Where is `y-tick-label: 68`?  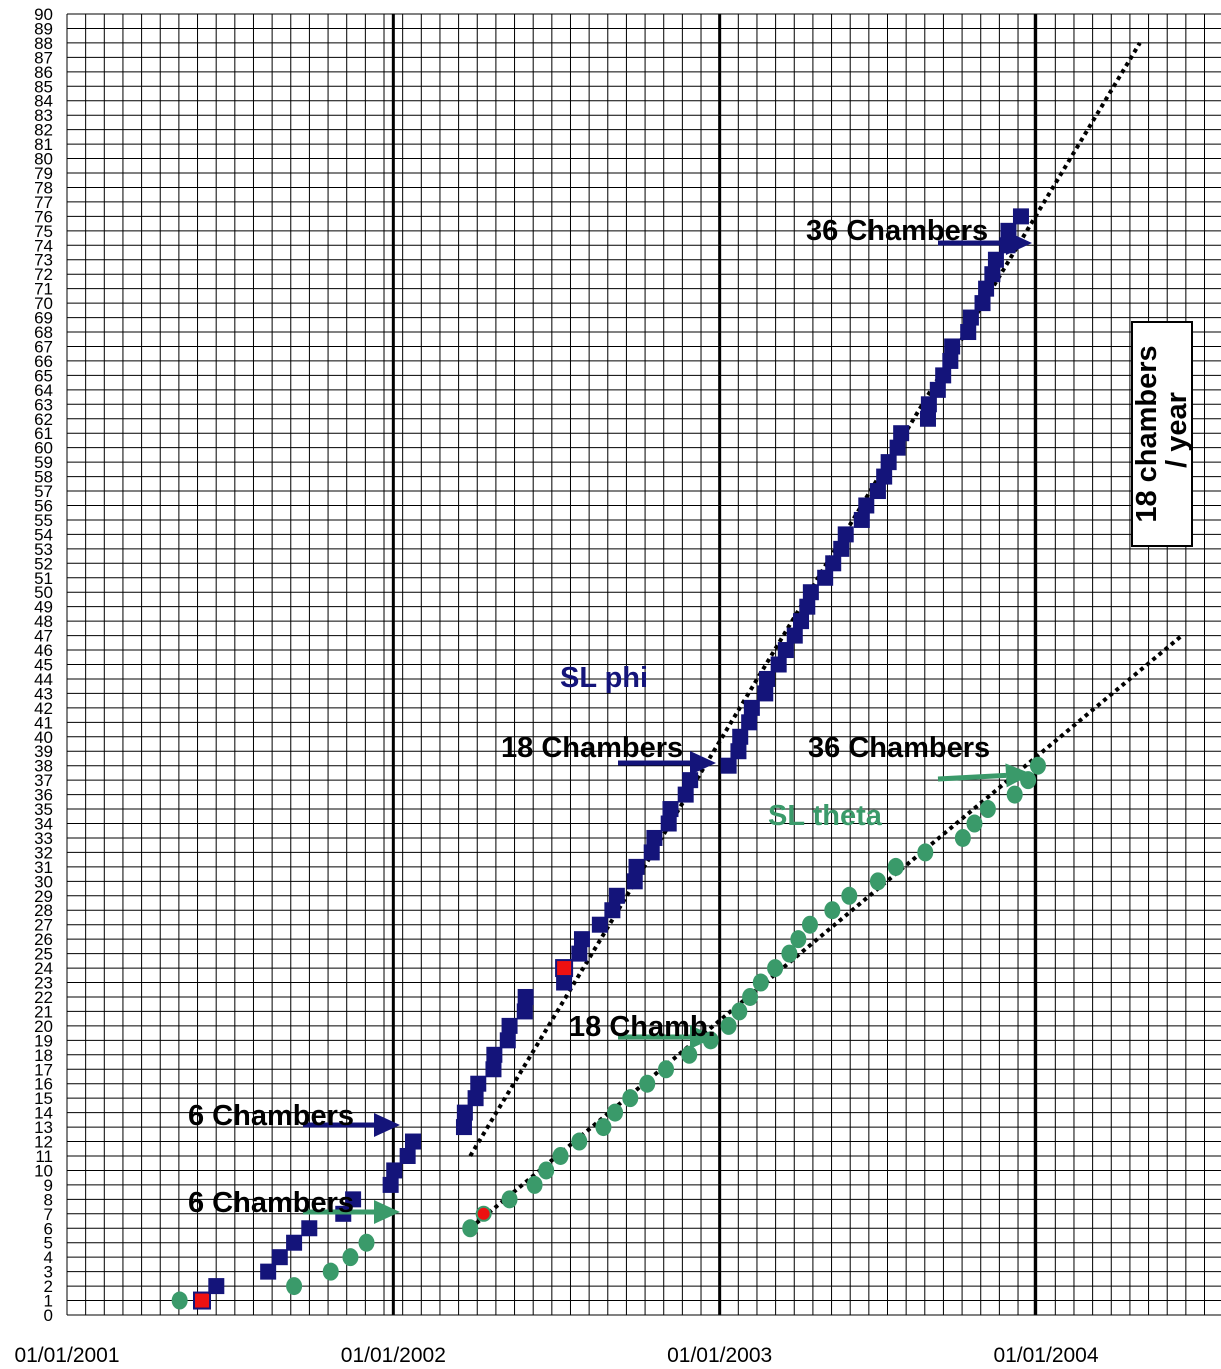
y-tick-label: 68 is located at coordinates (43, 332).